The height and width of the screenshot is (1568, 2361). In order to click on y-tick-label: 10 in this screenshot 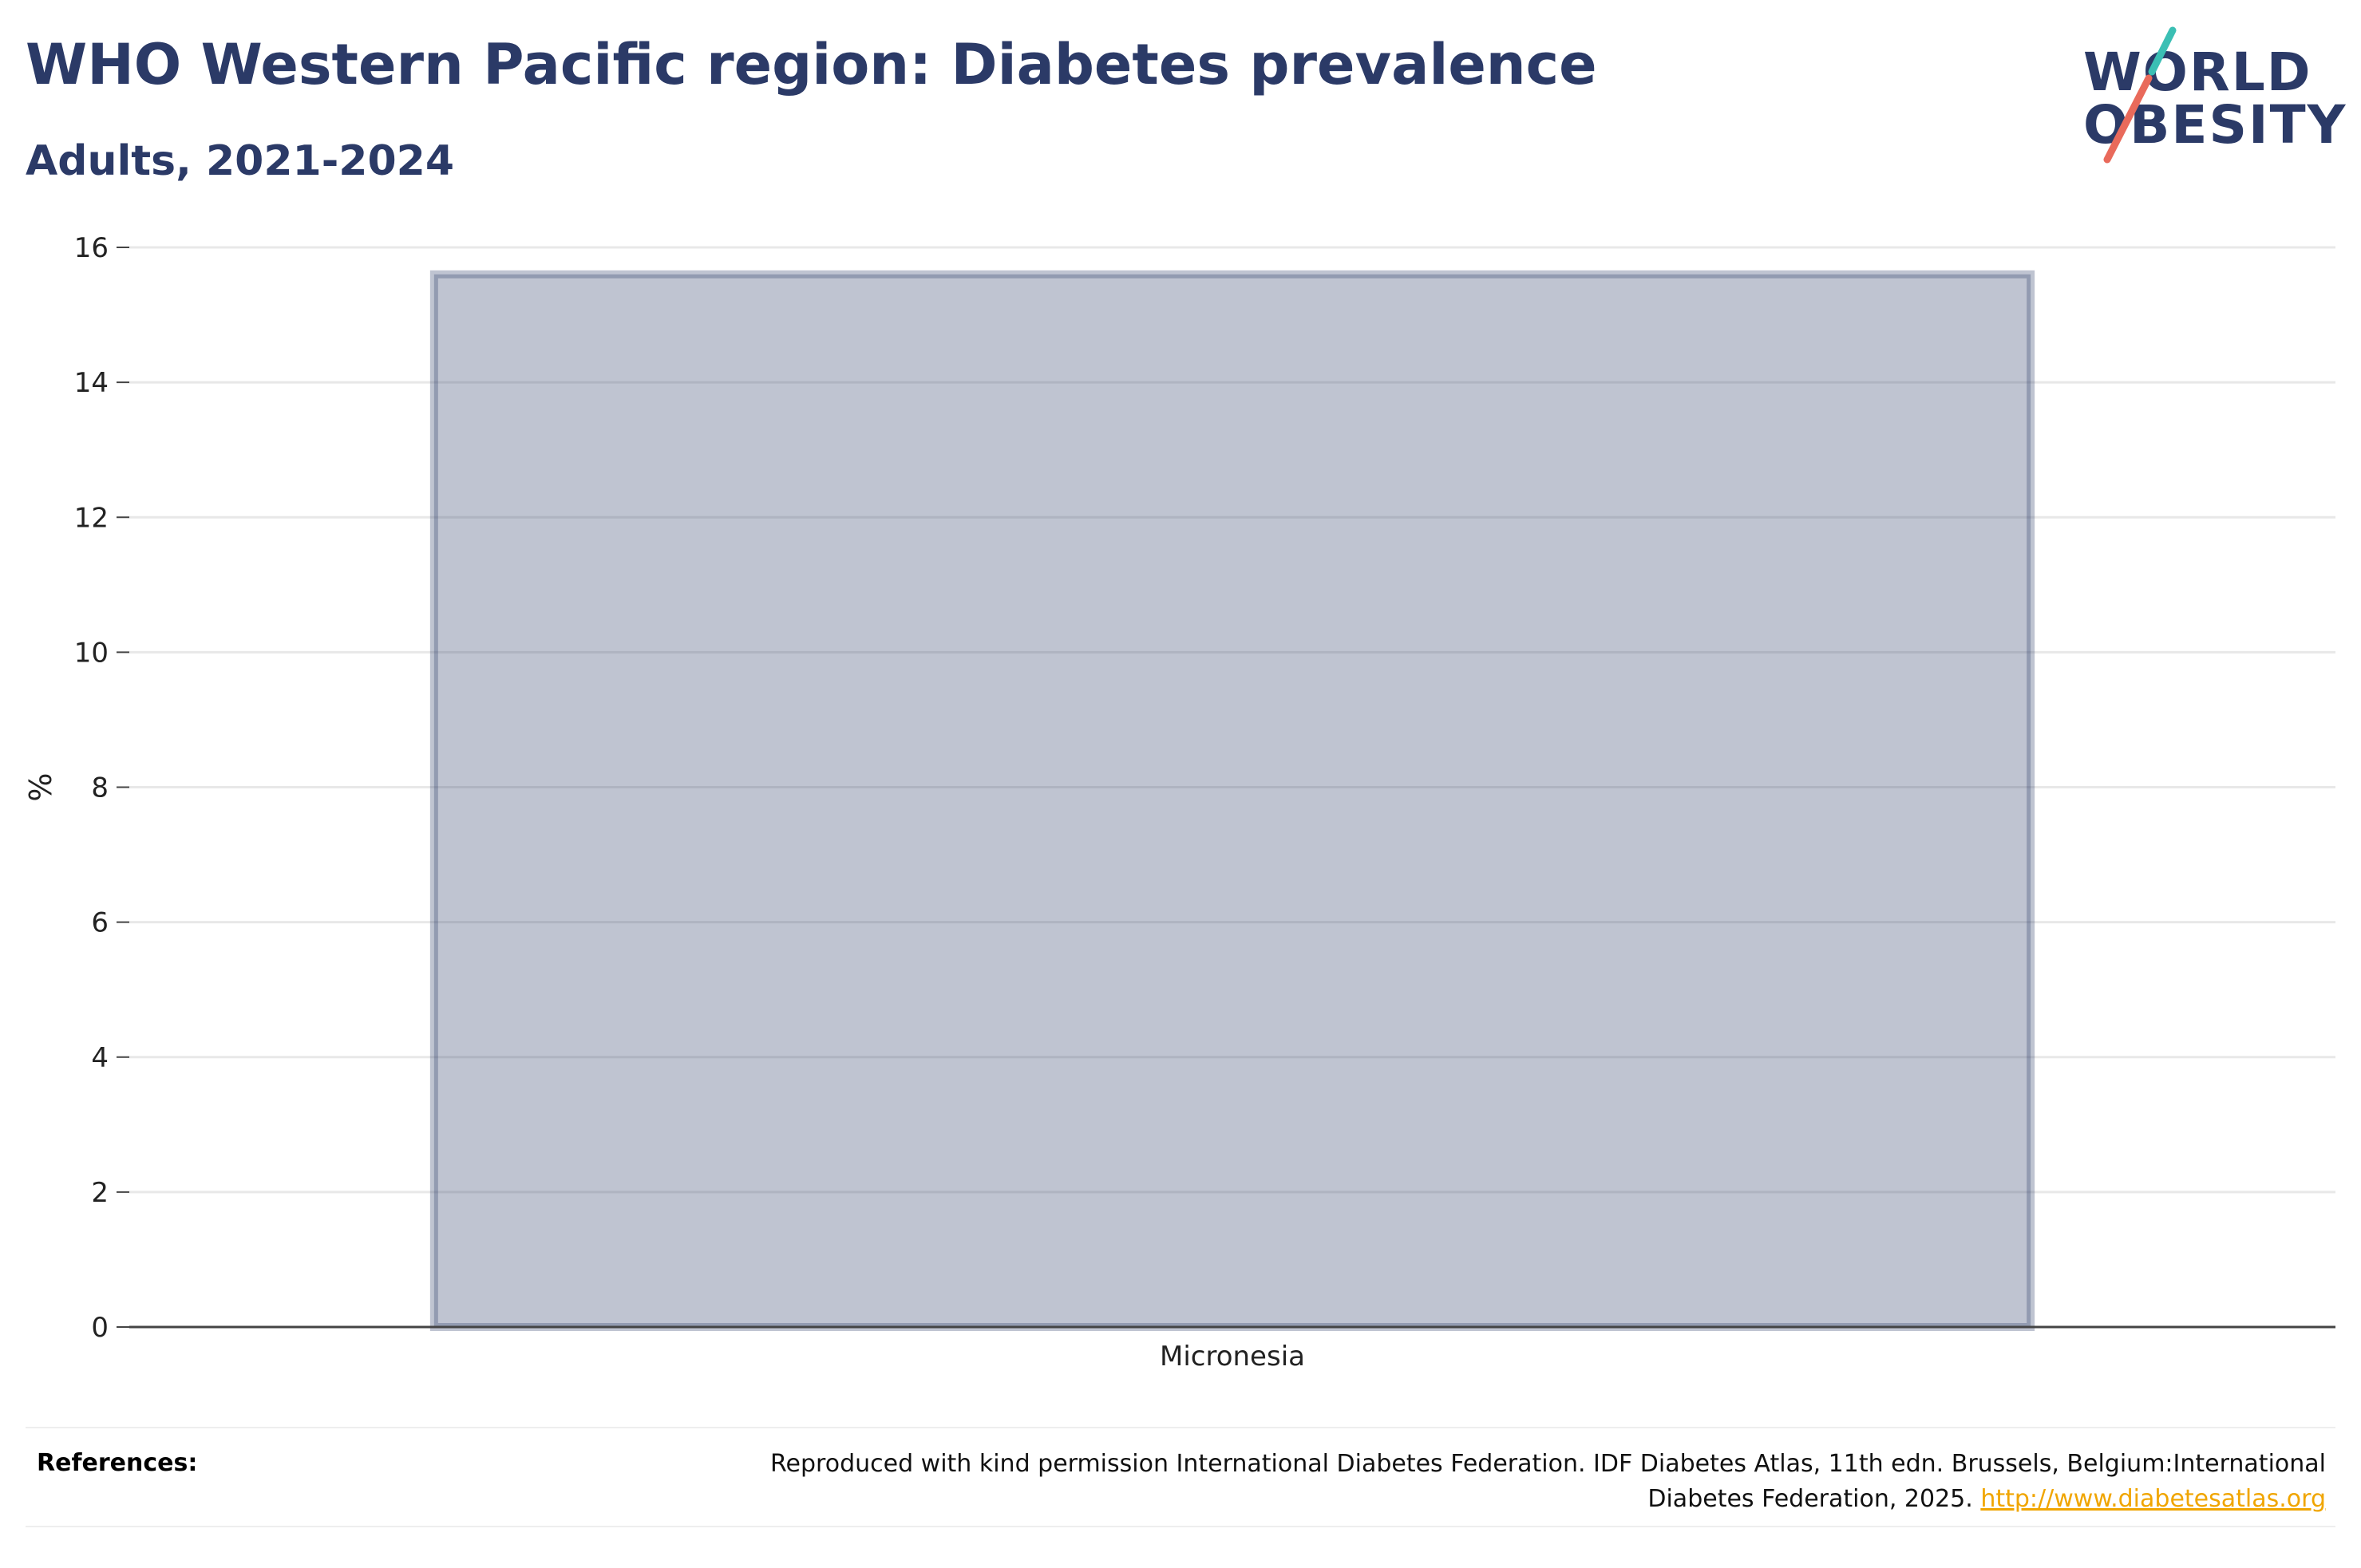, I will do `click(91, 653)`.